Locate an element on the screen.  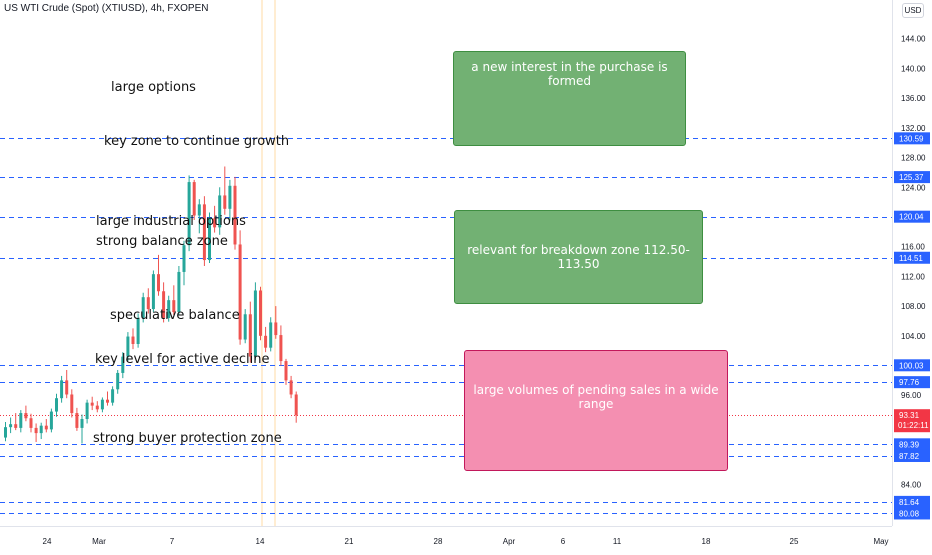
time-tick-label: Apr is located at coordinates (509, 541).